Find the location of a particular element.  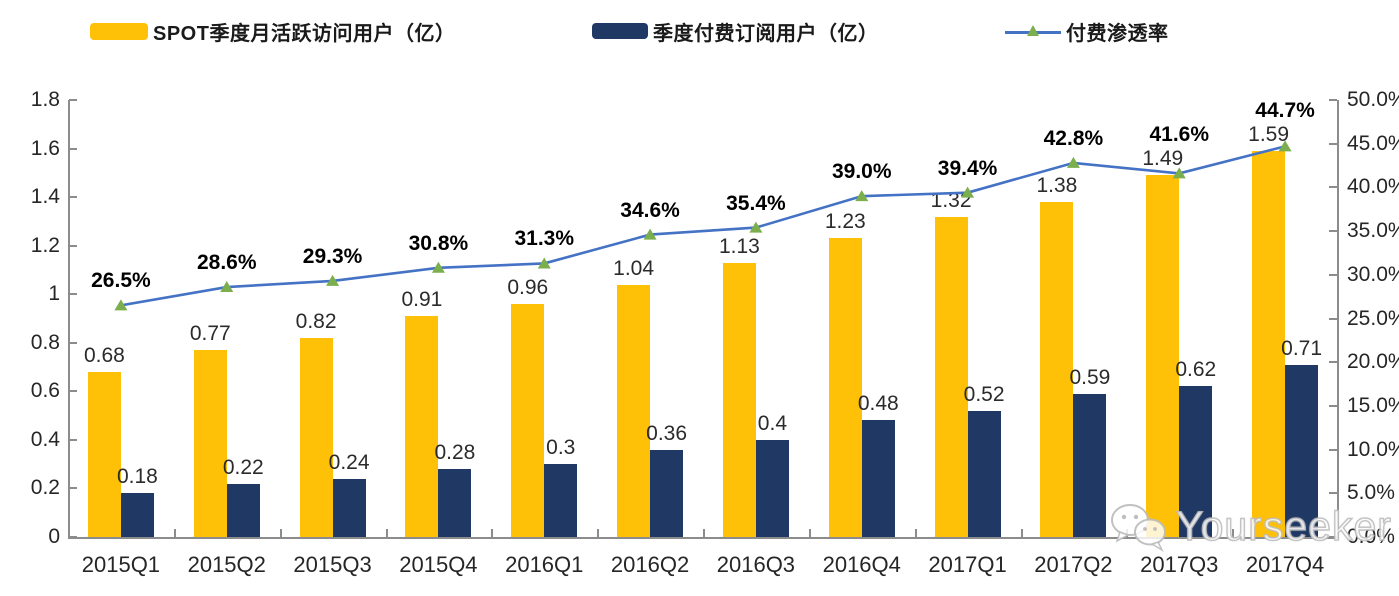

y-axis-right-label: 35.0% is located at coordinates (1373, 231).